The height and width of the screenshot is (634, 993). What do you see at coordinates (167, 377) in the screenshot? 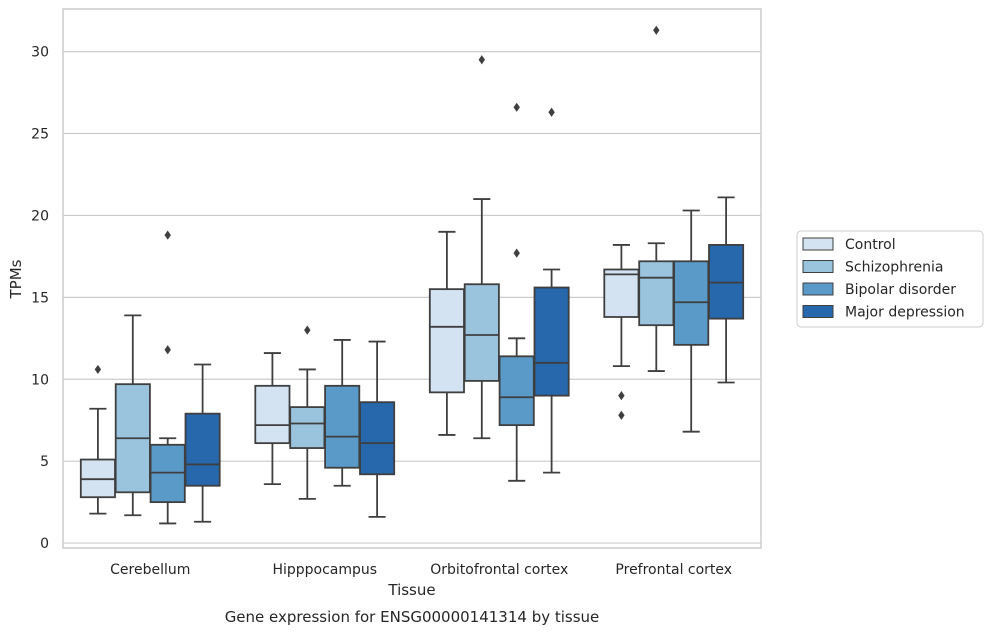
I see `box-bipolar-disorder-cerebellum` at bounding box center [167, 377].